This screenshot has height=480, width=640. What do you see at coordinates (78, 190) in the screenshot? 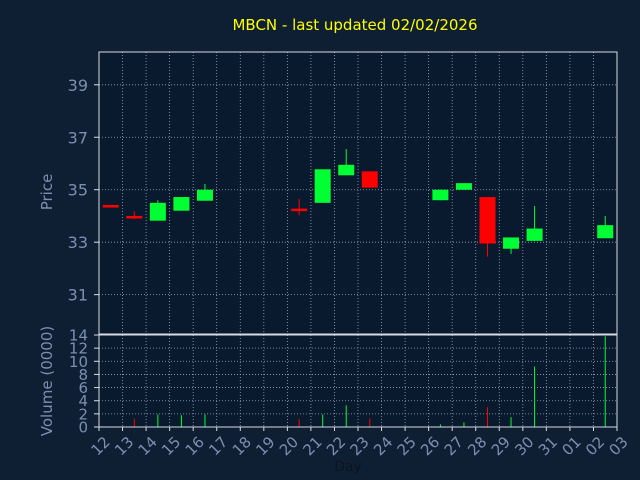
I see `price-tick-label: 35` at bounding box center [78, 190].